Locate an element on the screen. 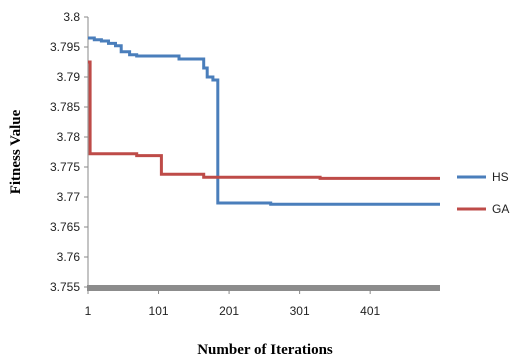  y-tick-label: 3.78 is located at coordinates (69, 137).